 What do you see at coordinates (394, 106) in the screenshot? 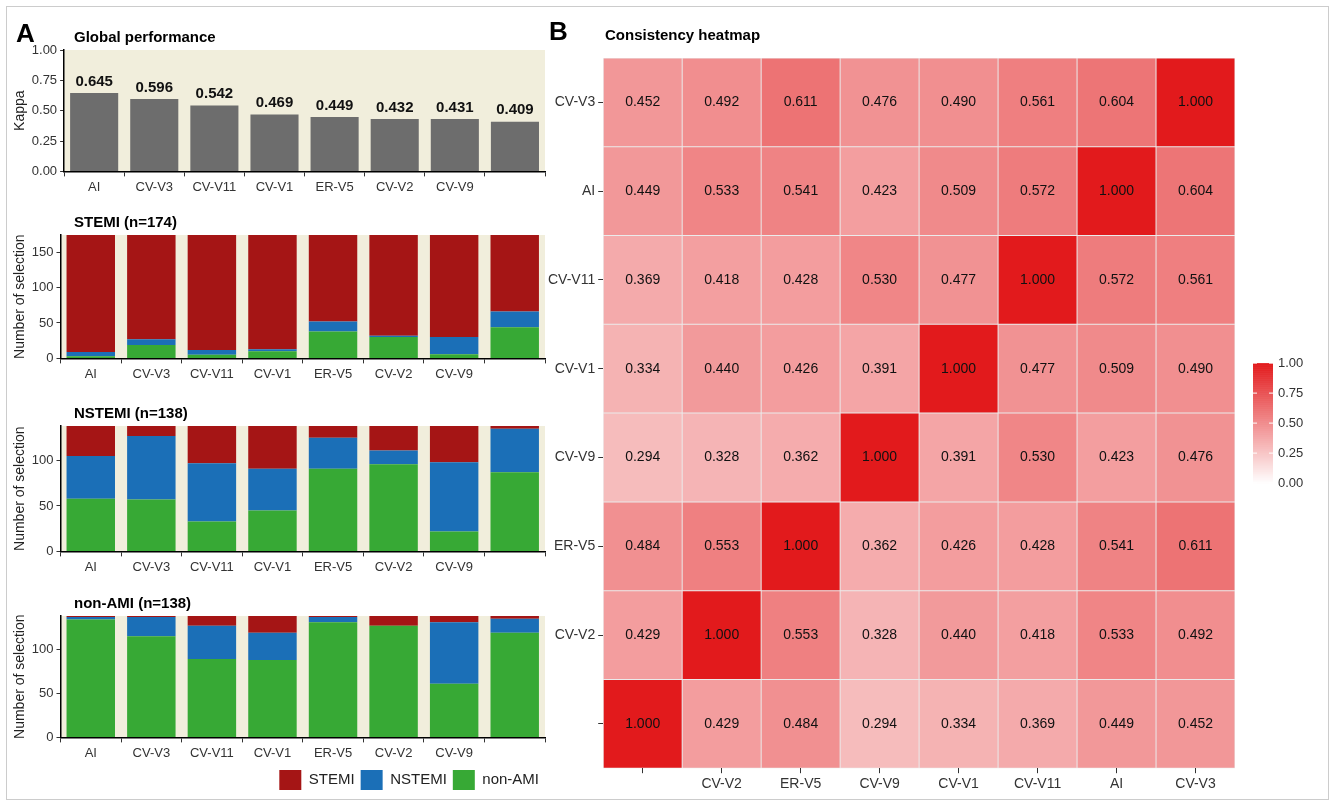
I see `data-label: 0.432` at bounding box center [394, 106].